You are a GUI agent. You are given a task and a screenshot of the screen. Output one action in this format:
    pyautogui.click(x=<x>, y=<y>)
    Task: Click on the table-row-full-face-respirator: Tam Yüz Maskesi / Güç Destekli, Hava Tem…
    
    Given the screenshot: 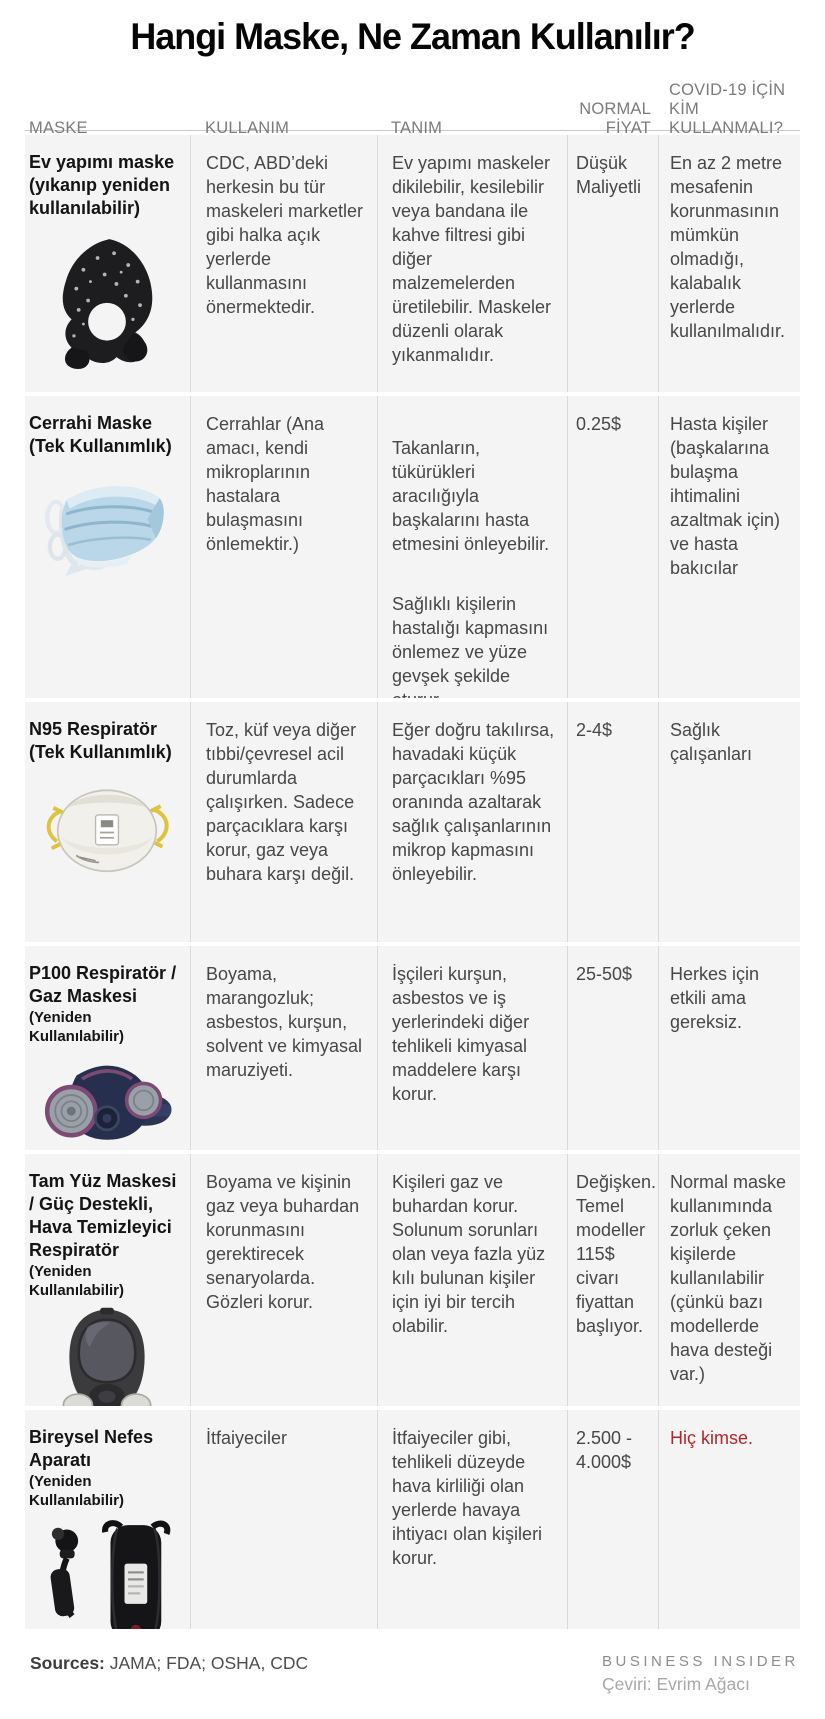 What is the action you would take?
    pyautogui.click(x=412, y=1280)
    